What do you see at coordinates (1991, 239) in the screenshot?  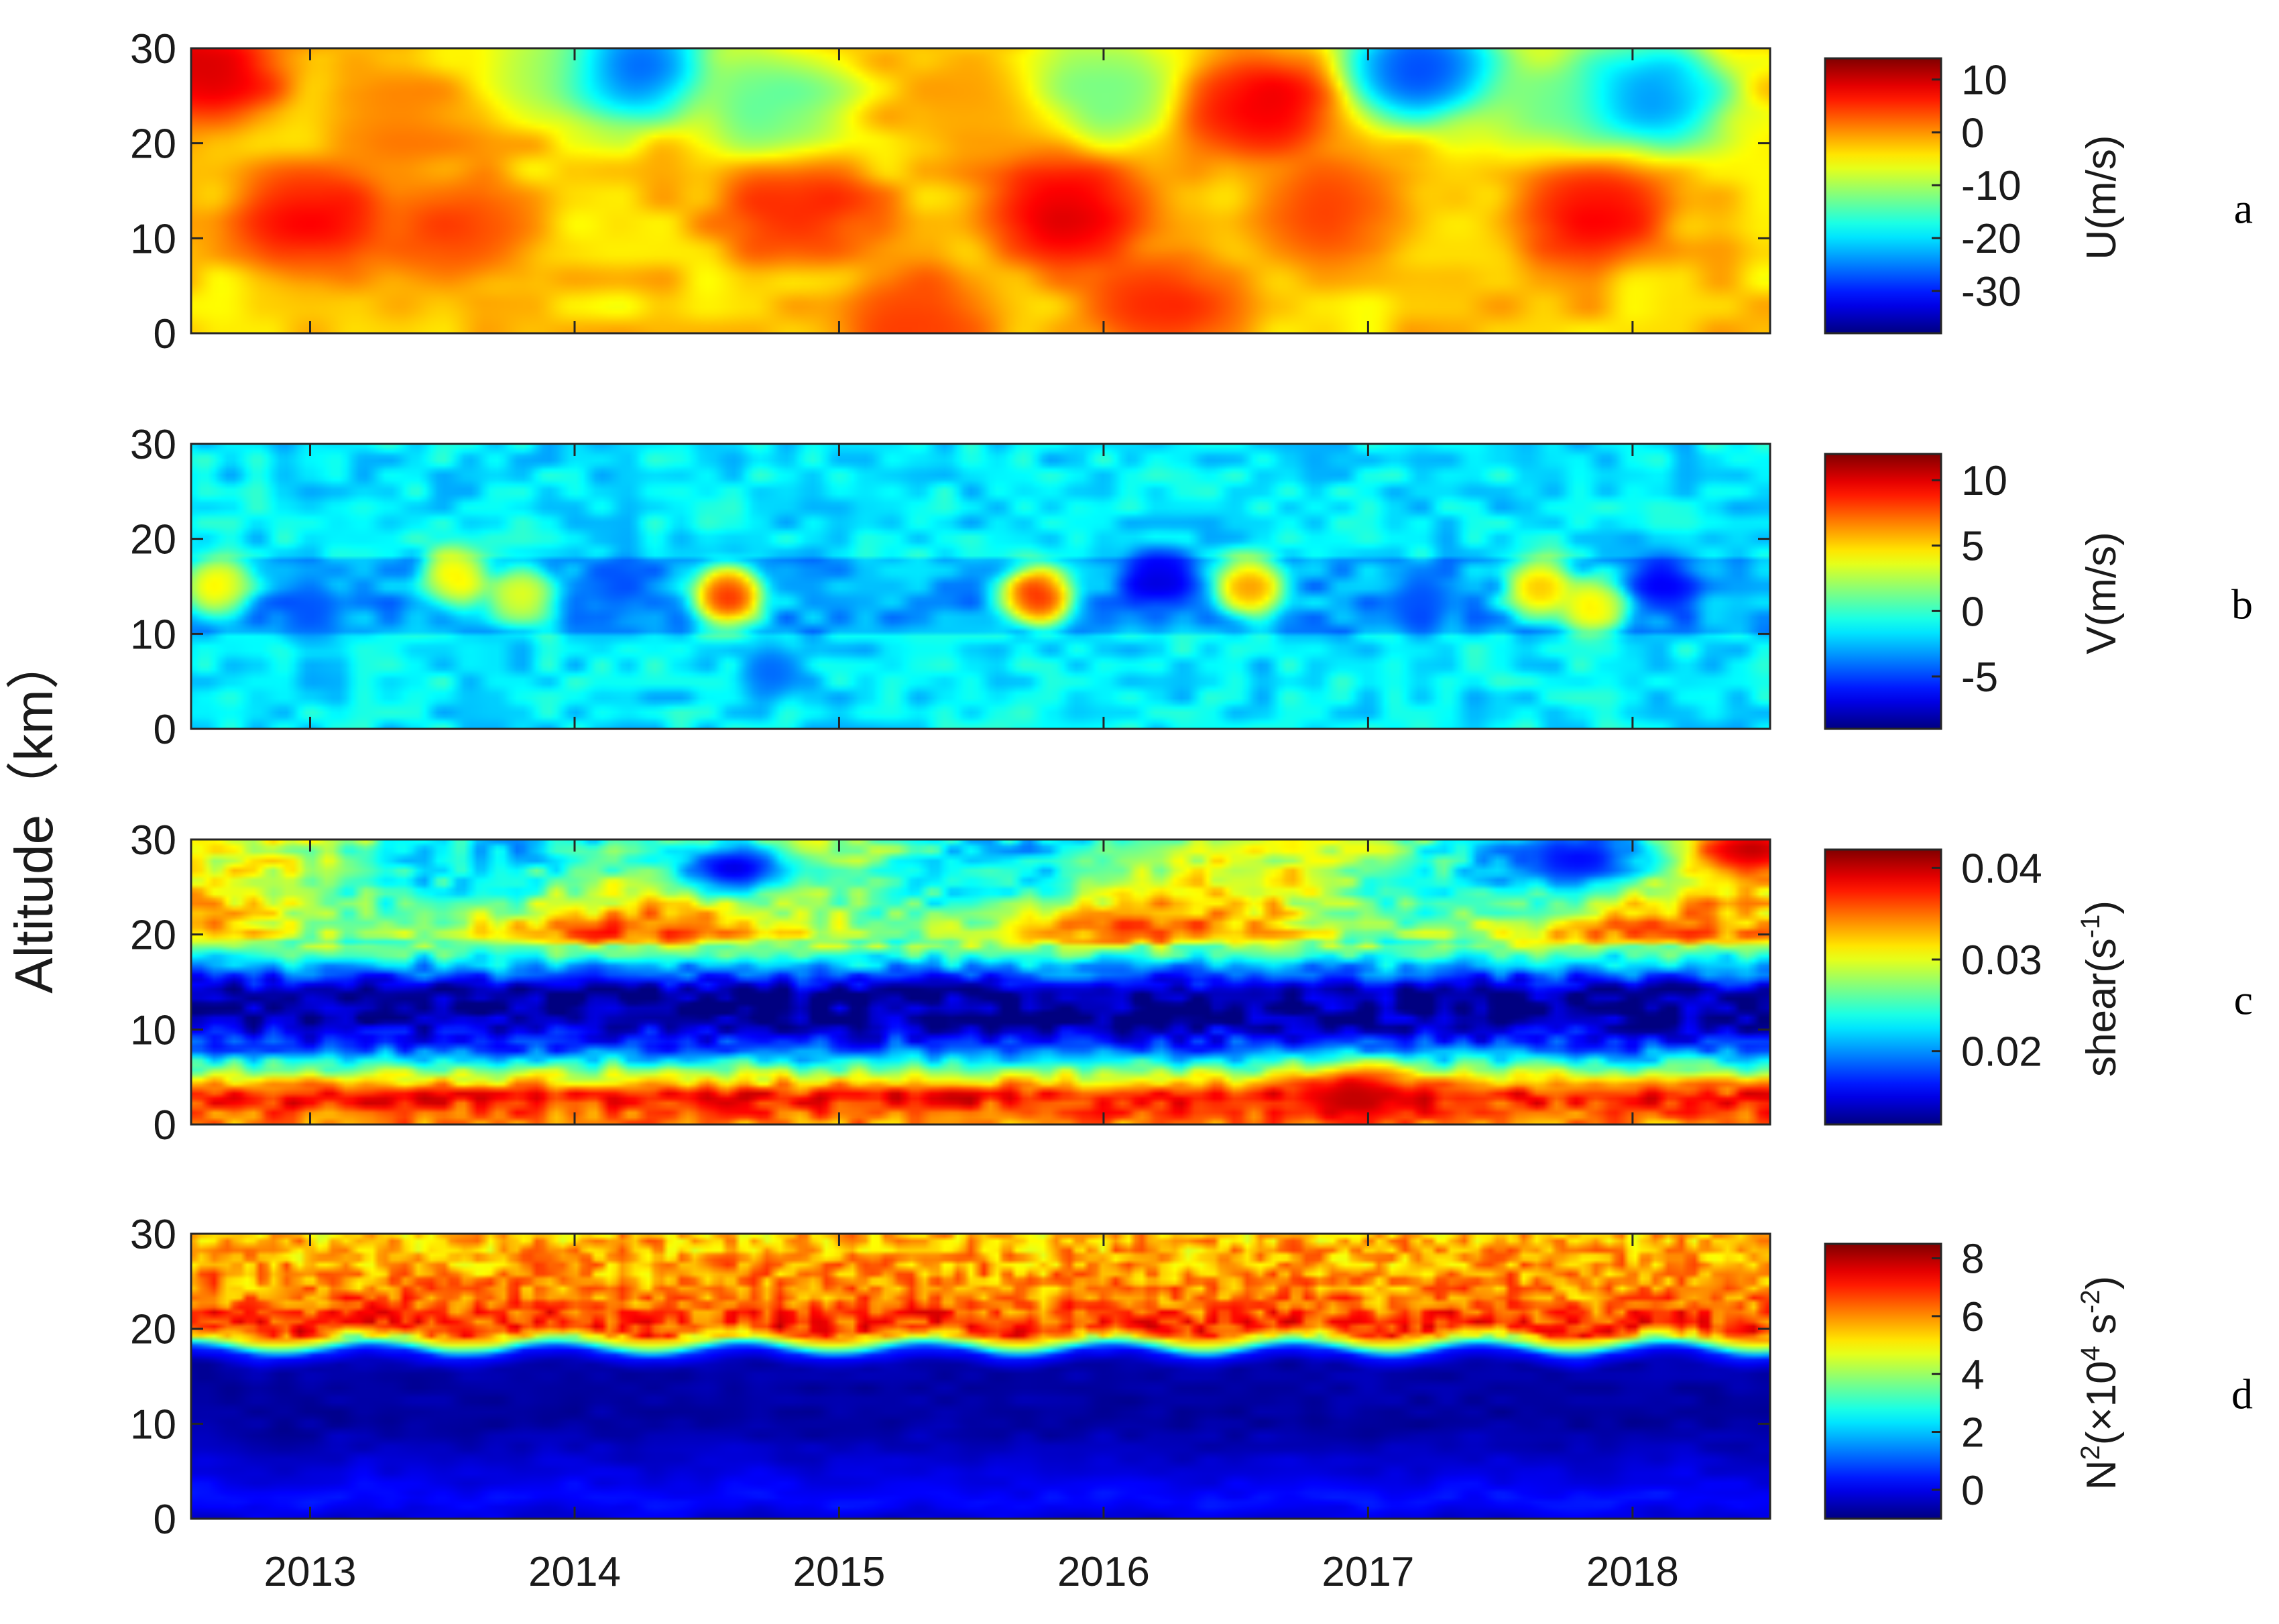 I see `colorbar-tick-label: -20` at bounding box center [1991, 239].